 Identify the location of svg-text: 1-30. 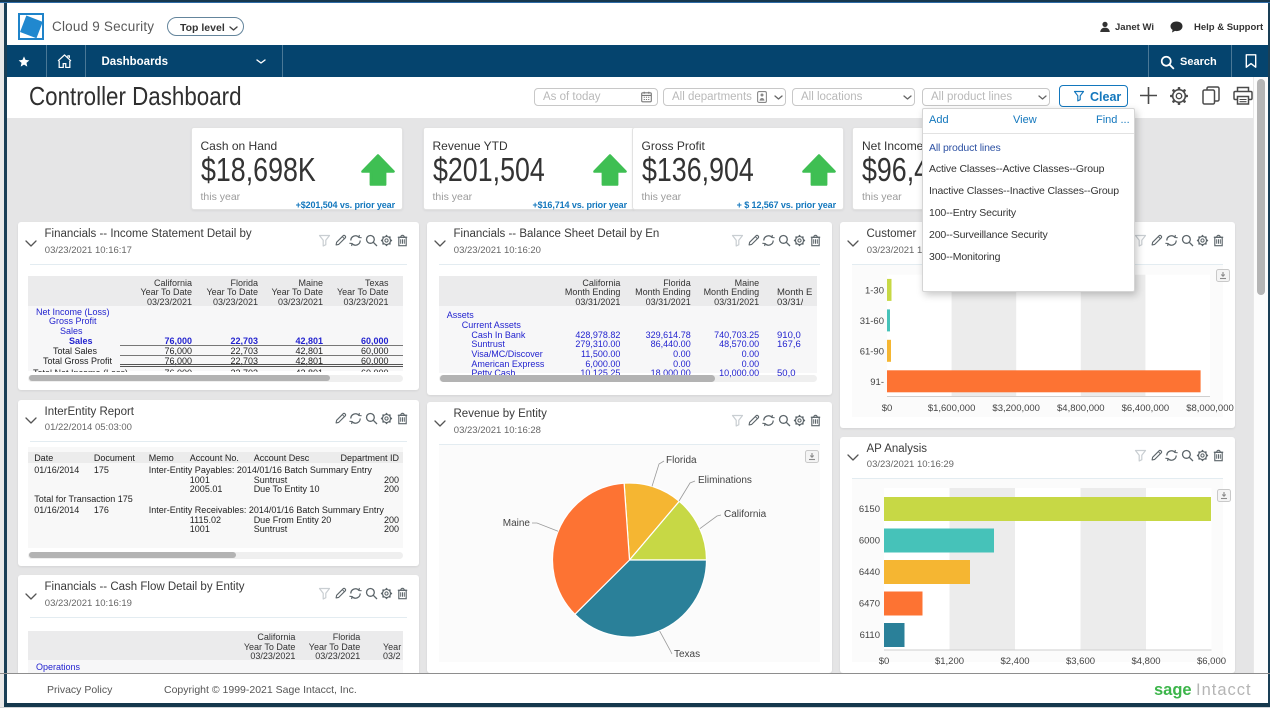
(874, 290).